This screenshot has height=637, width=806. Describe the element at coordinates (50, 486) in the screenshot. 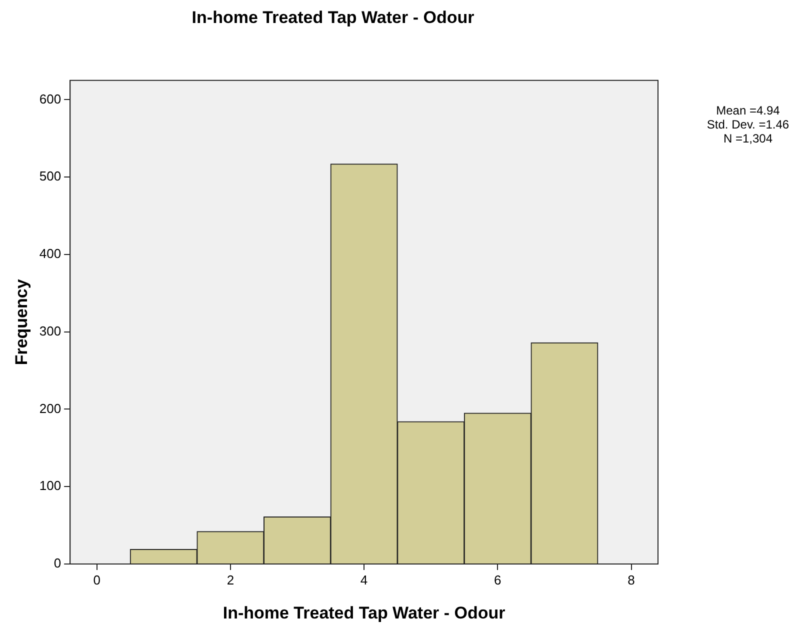

I see `y-tick-label: 100` at that location.